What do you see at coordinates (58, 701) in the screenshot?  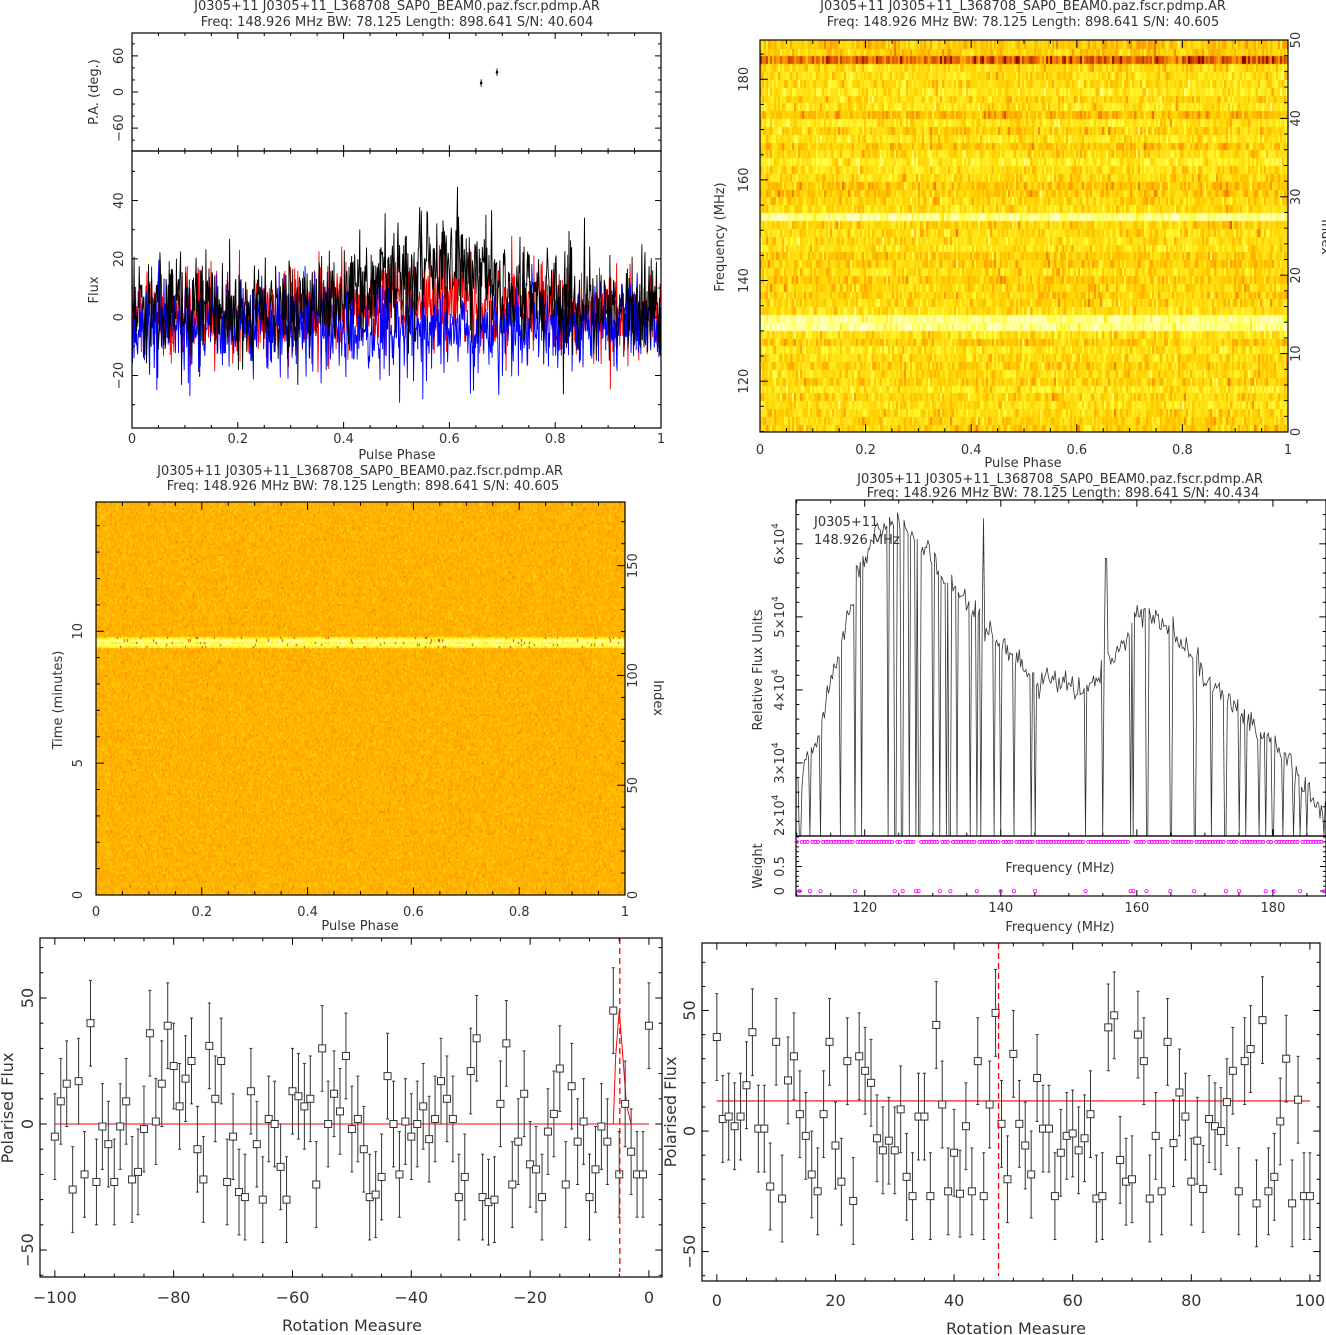 I see `time-phase-ylabel: Time (minutes)` at bounding box center [58, 701].